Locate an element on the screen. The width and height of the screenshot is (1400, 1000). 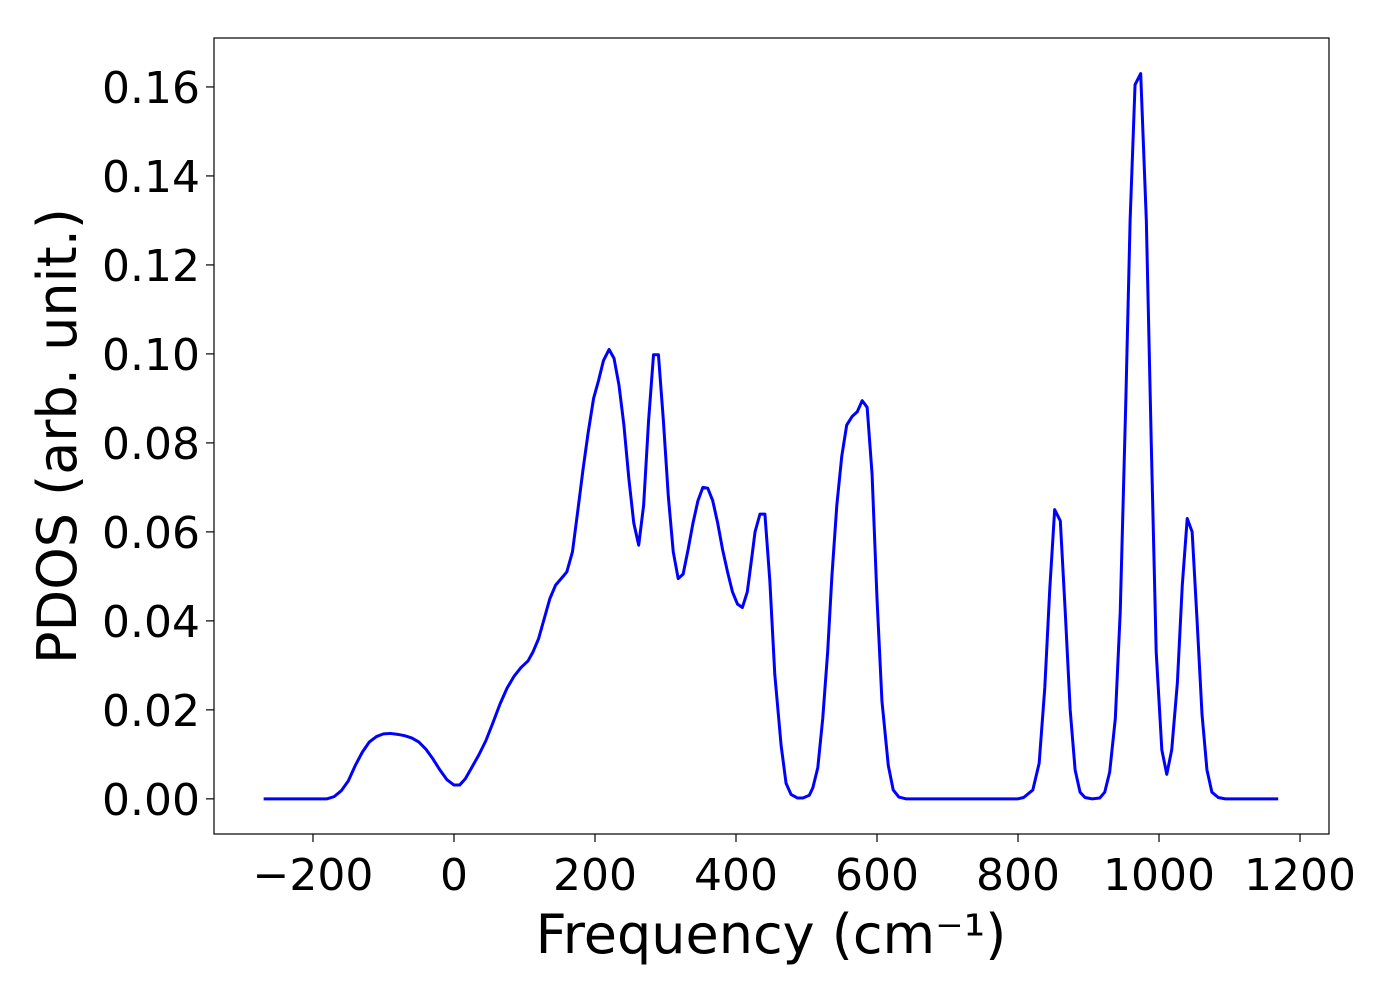
y-tick-label: 0.06 is located at coordinates (151, 533).